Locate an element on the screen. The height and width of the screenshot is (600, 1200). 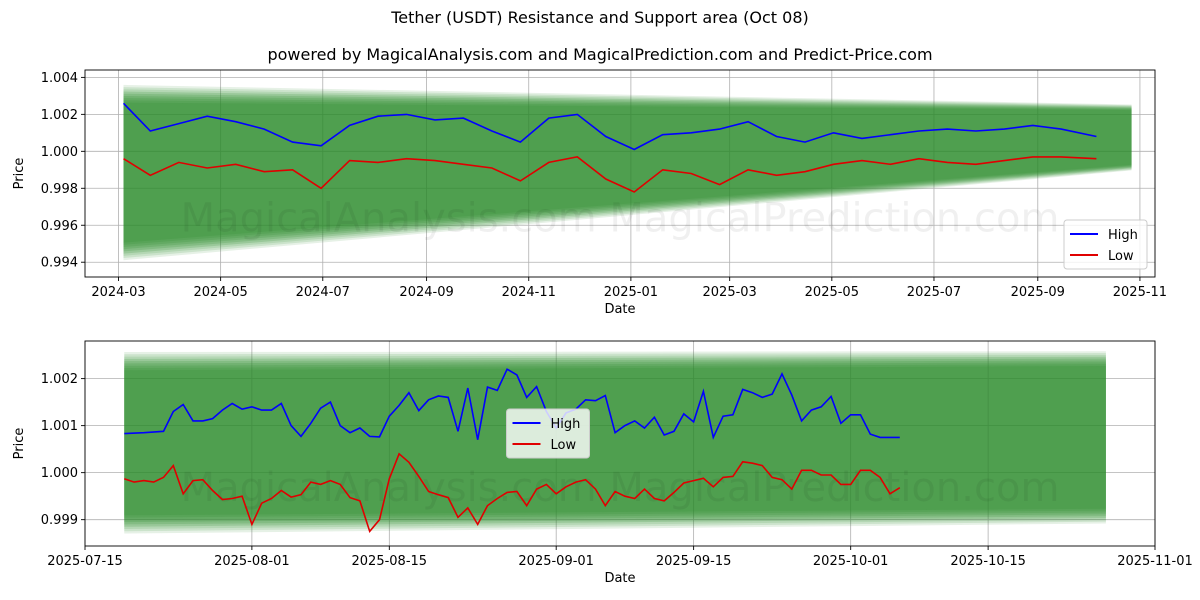
y-tick-label: 0.996 is located at coordinates (59, 226).